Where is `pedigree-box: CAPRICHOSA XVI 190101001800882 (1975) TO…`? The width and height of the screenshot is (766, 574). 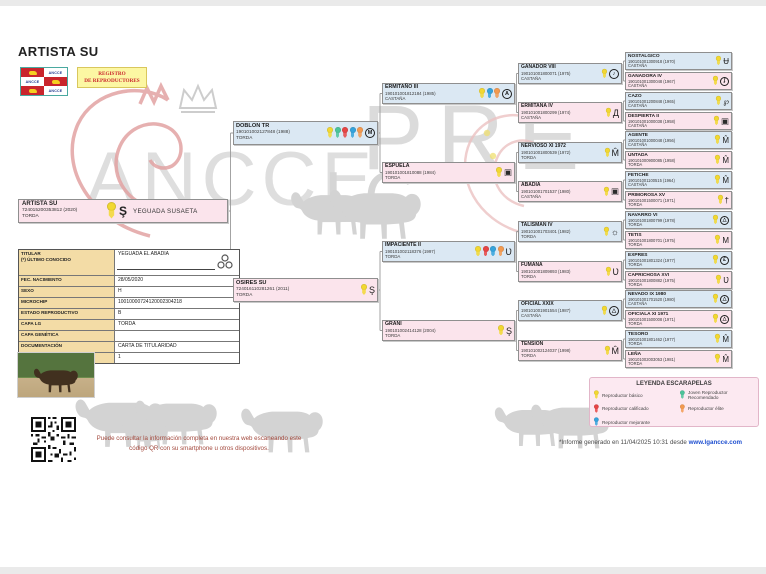
pedigree-box: CAPRICHOSA XVI 190101001800882 (1975) TO… is located at coordinates (678, 280).